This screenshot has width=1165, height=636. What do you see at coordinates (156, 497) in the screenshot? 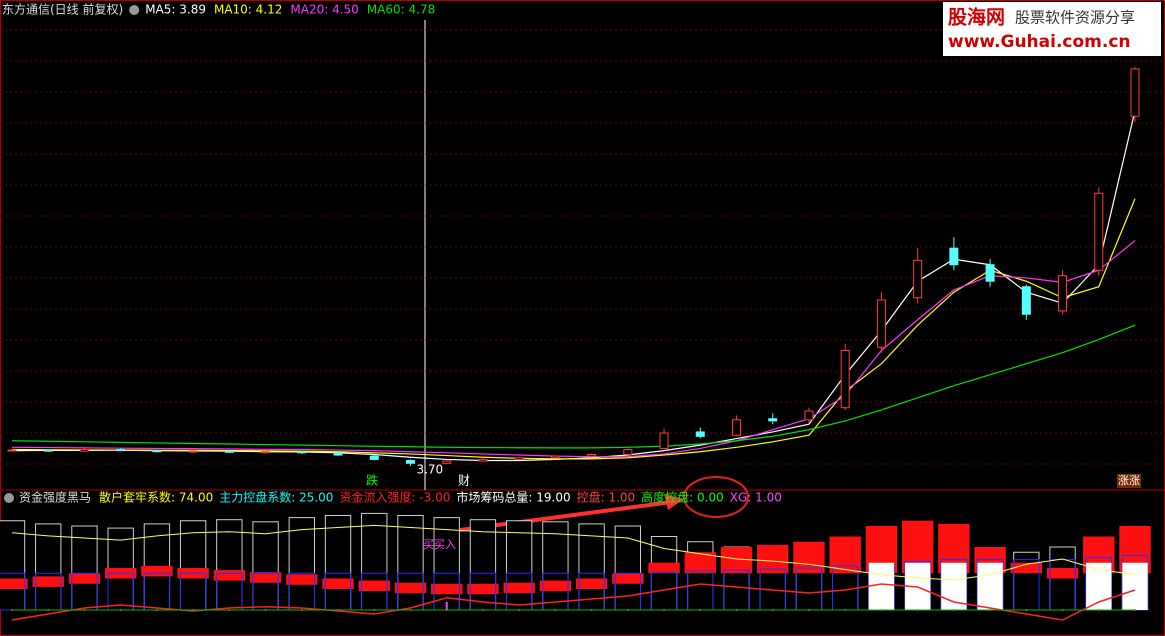
I see `legend-entry: 散户套牢系数: 74.00` at bounding box center [156, 497].